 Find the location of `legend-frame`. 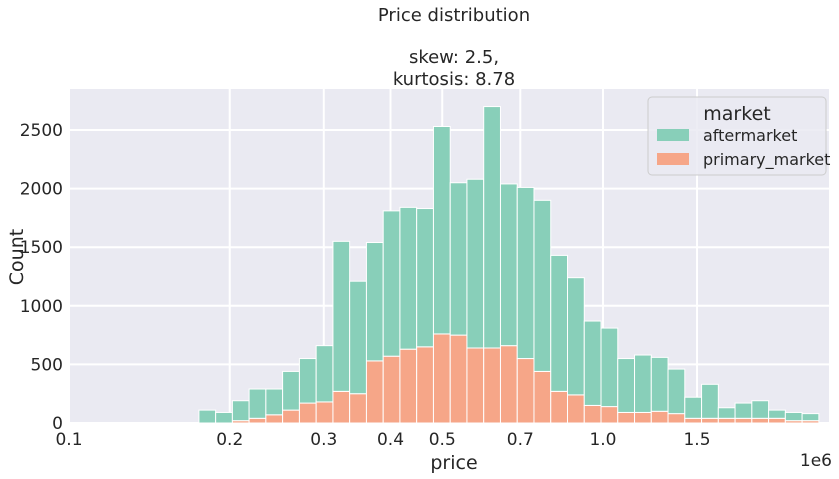

legend-frame is located at coordinates (737, 136).